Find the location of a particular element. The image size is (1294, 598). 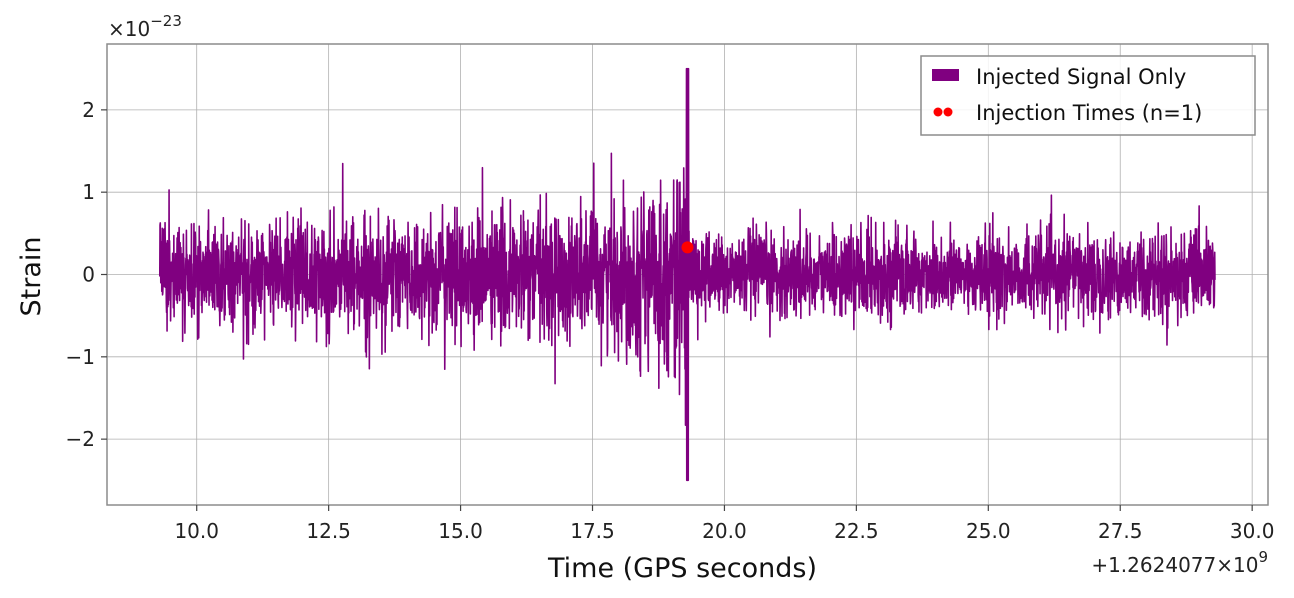

injection-point is located at coordinates (687, 247).